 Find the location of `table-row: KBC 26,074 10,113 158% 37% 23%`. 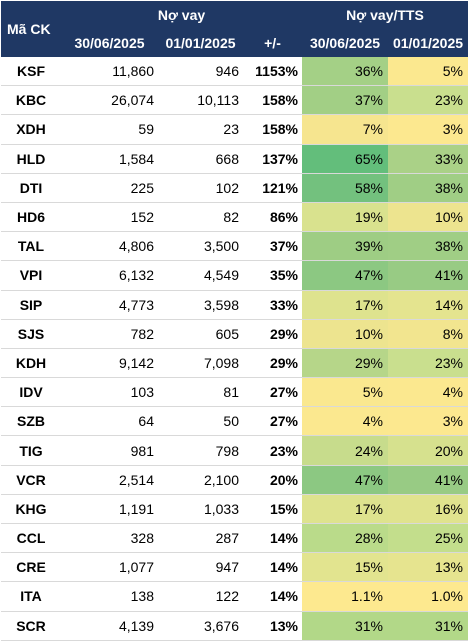

table-row: KBC 26,074 10,113 158% 37% 23% is located at coordinates (234, 100).